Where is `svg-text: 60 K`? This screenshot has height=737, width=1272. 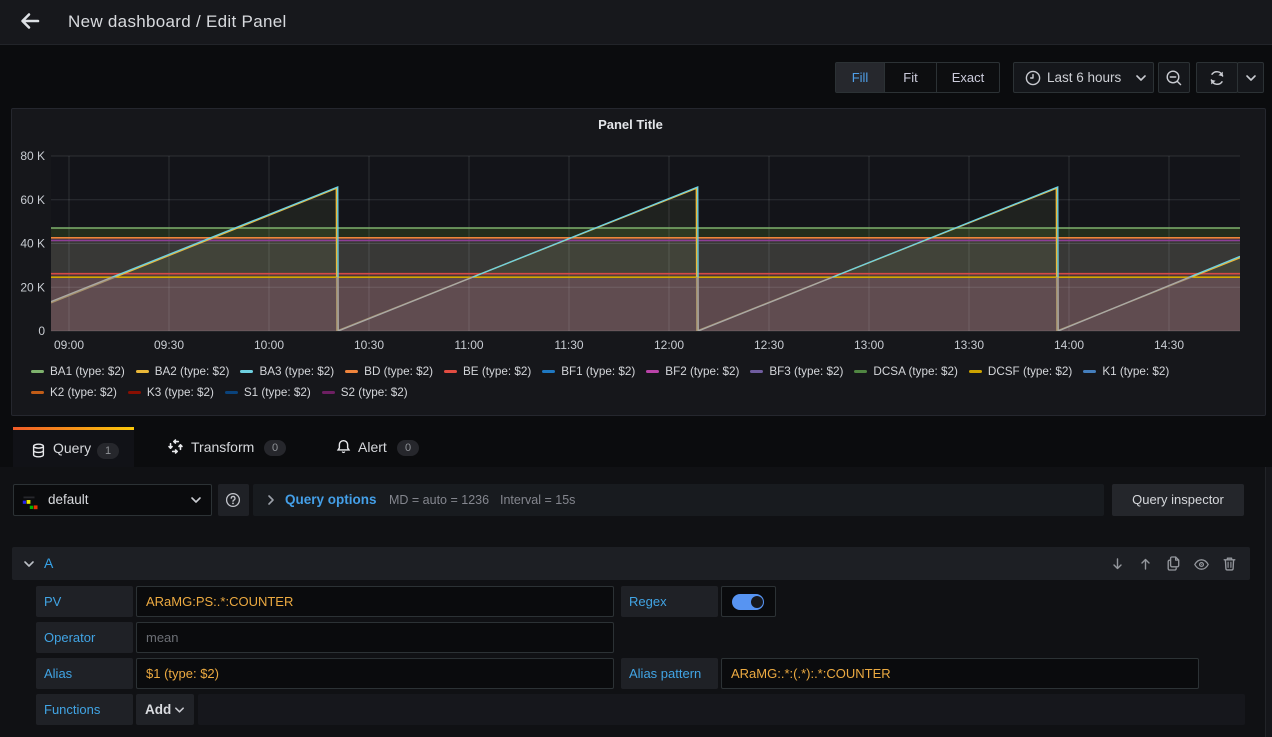
svg-text: 60 K is located at coordinates (32, 200).